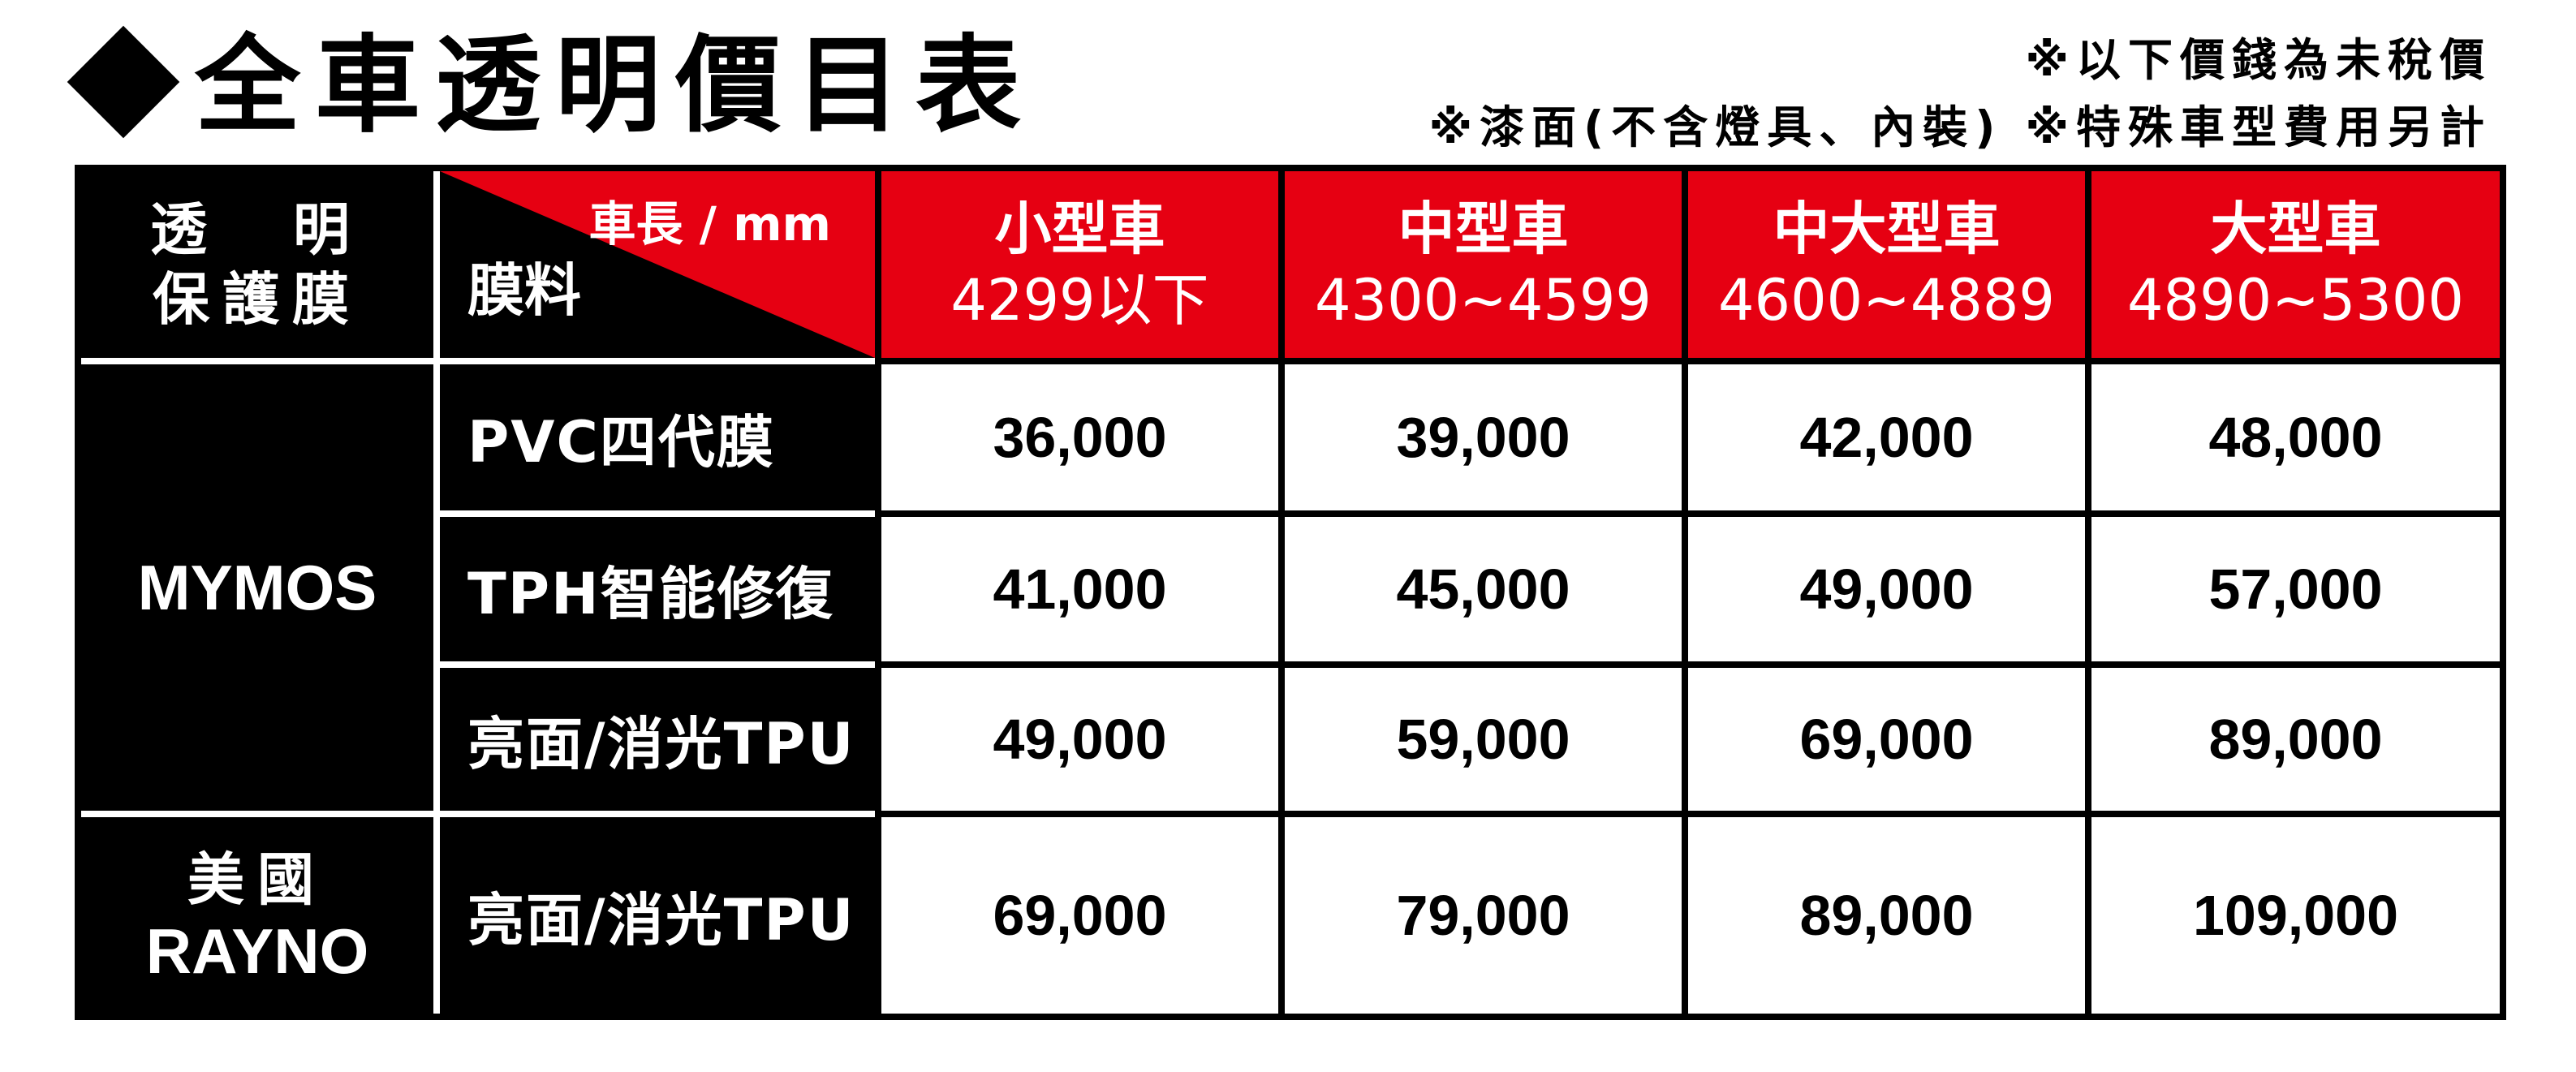 This screenshot has height=1072, width=2576. I want to click on brand-name: RAYNO, so click(257, 951).